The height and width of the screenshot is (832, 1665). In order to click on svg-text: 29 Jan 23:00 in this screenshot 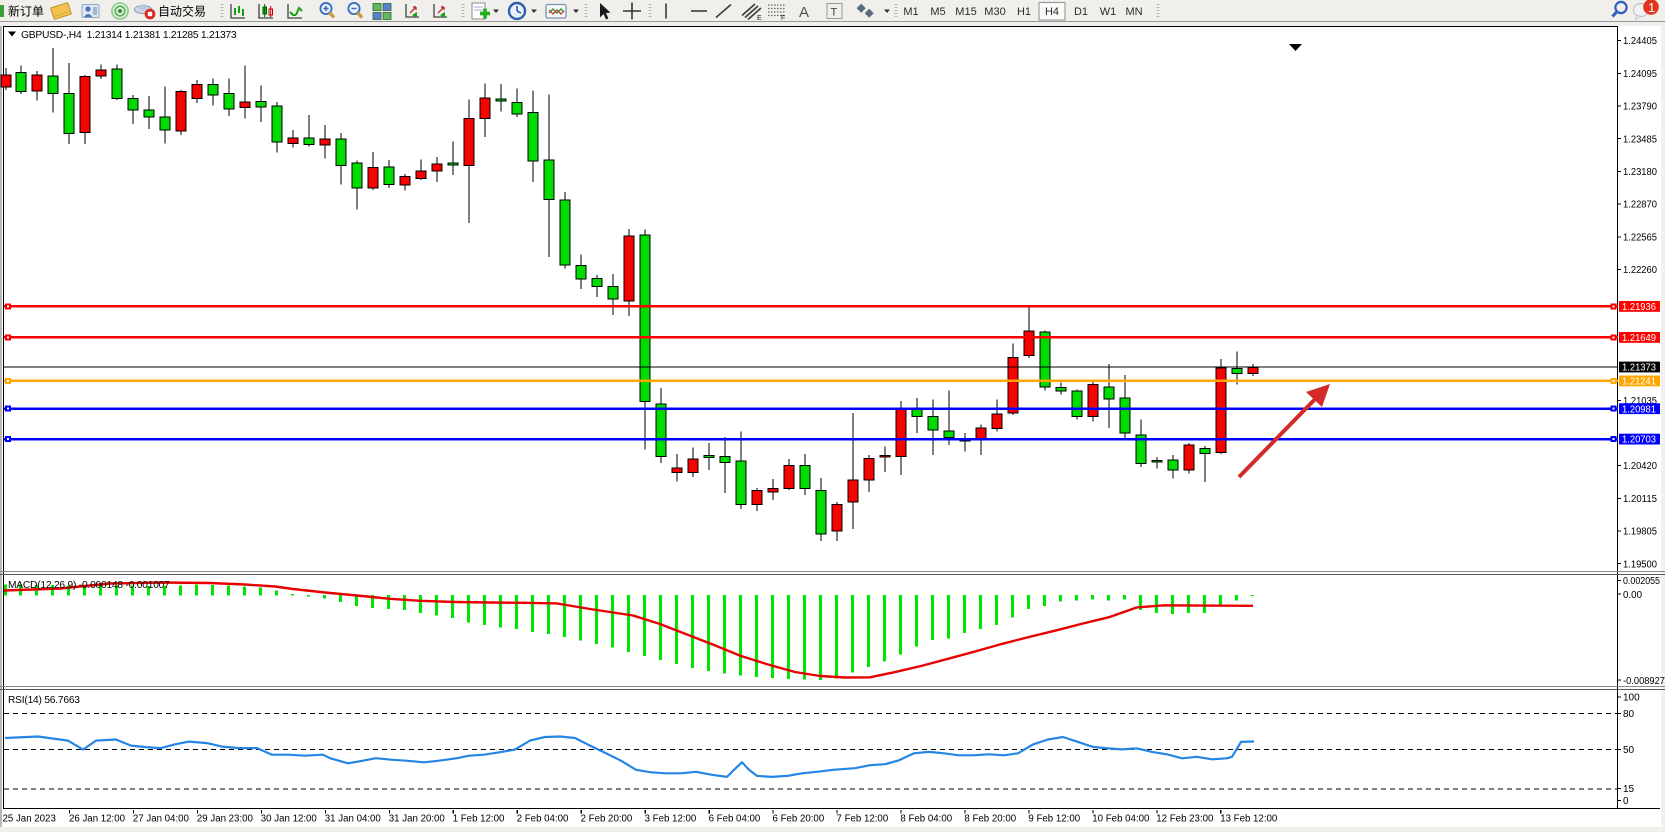, I will do `click(225, 819)`.